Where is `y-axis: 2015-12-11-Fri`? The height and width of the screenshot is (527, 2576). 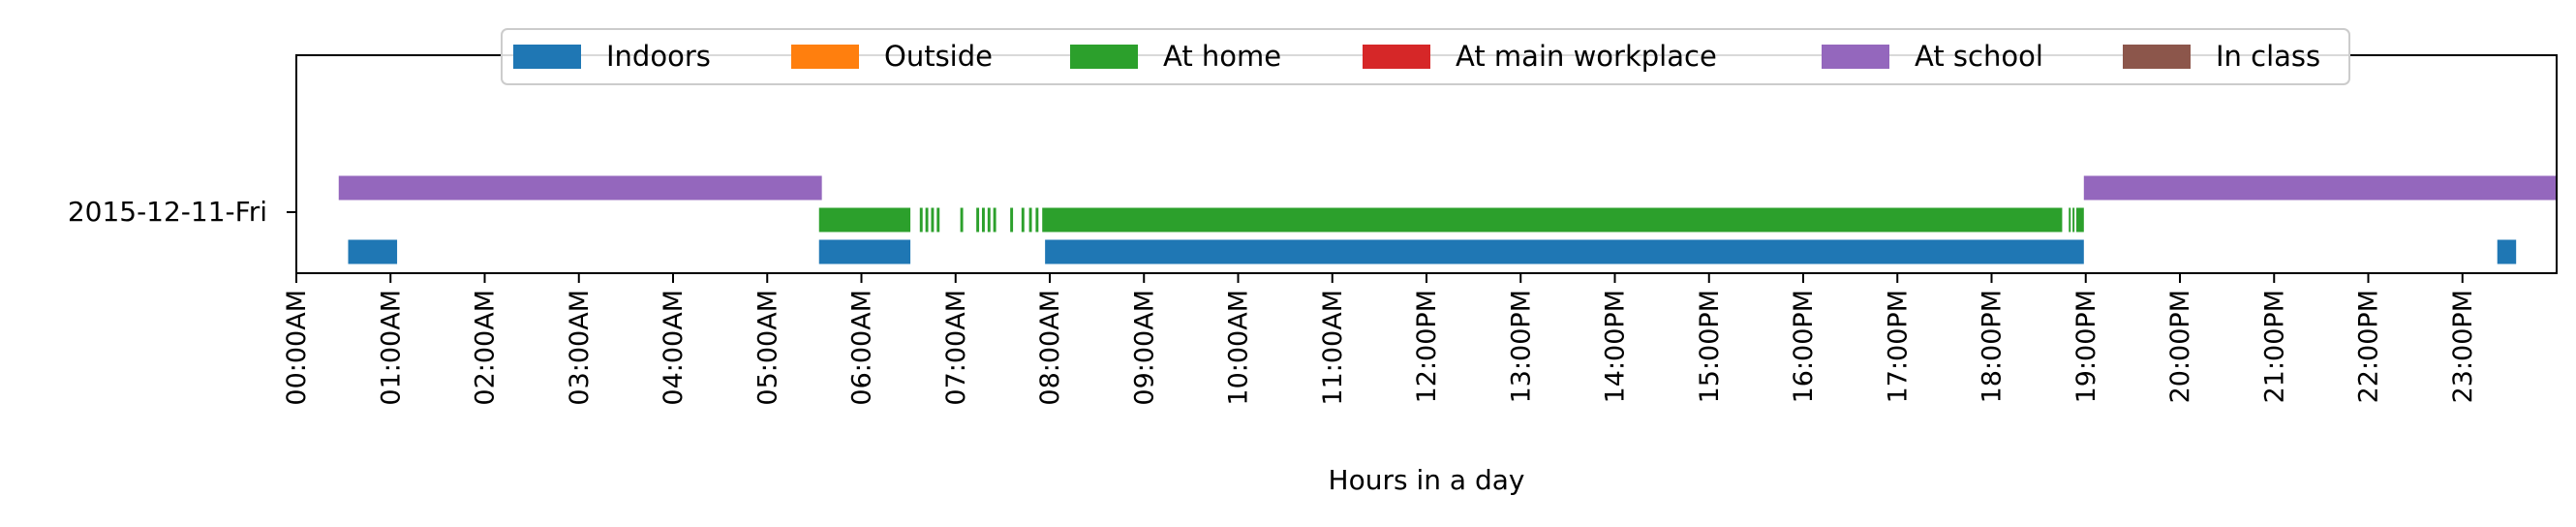 y-axis: 2015-12-11-Fri is located at coordinates (182, 212).